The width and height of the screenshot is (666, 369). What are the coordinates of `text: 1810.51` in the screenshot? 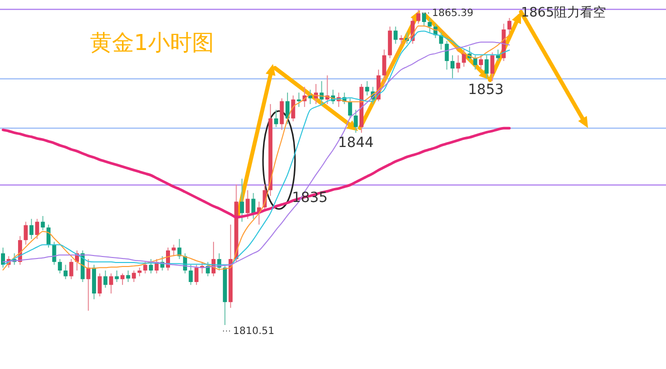 It's located at (253, 331).